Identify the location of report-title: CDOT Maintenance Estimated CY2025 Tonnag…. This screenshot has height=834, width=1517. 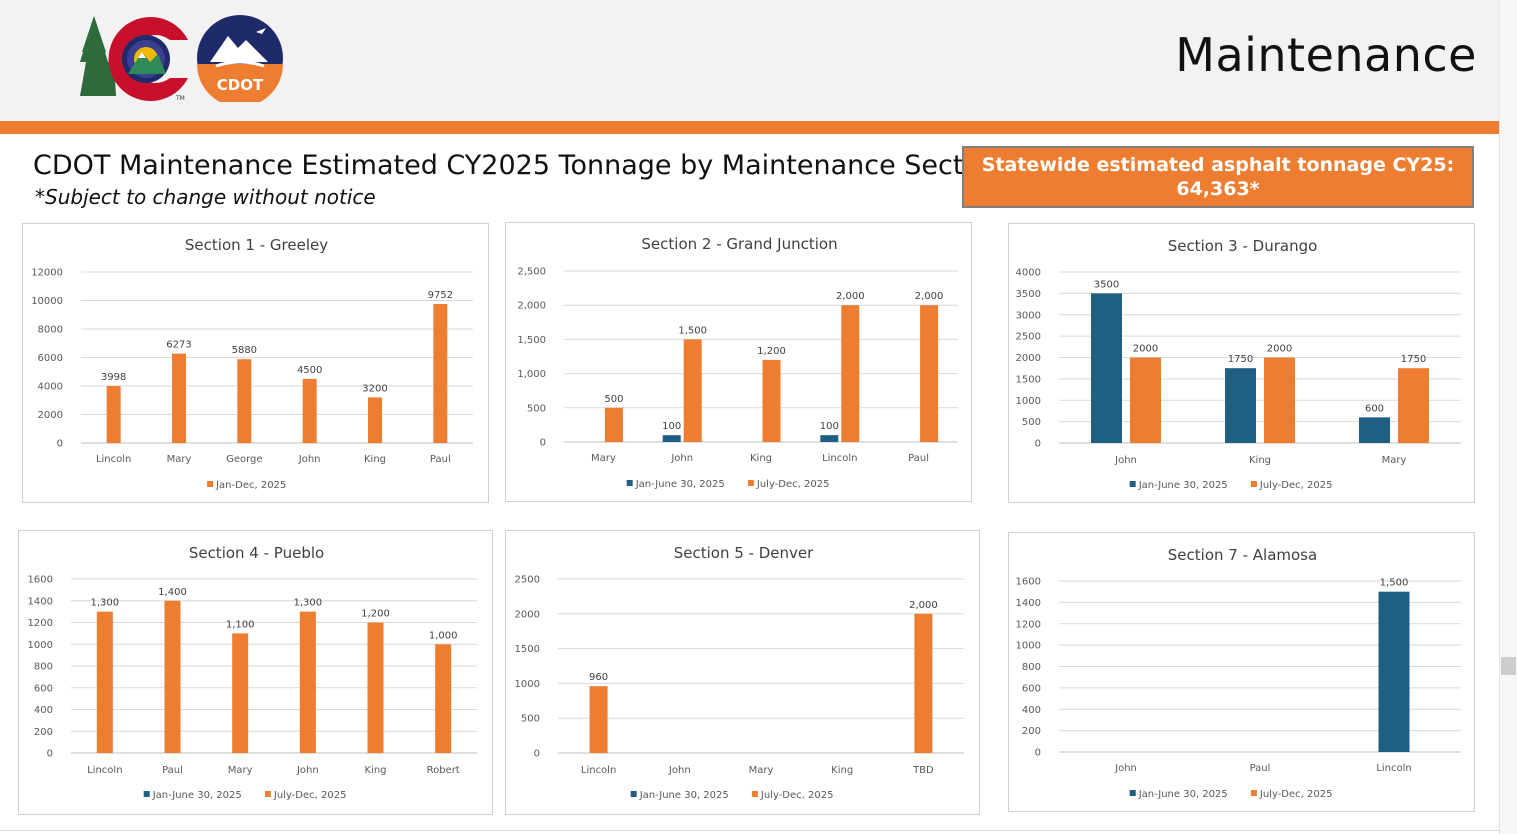
(519, 165).